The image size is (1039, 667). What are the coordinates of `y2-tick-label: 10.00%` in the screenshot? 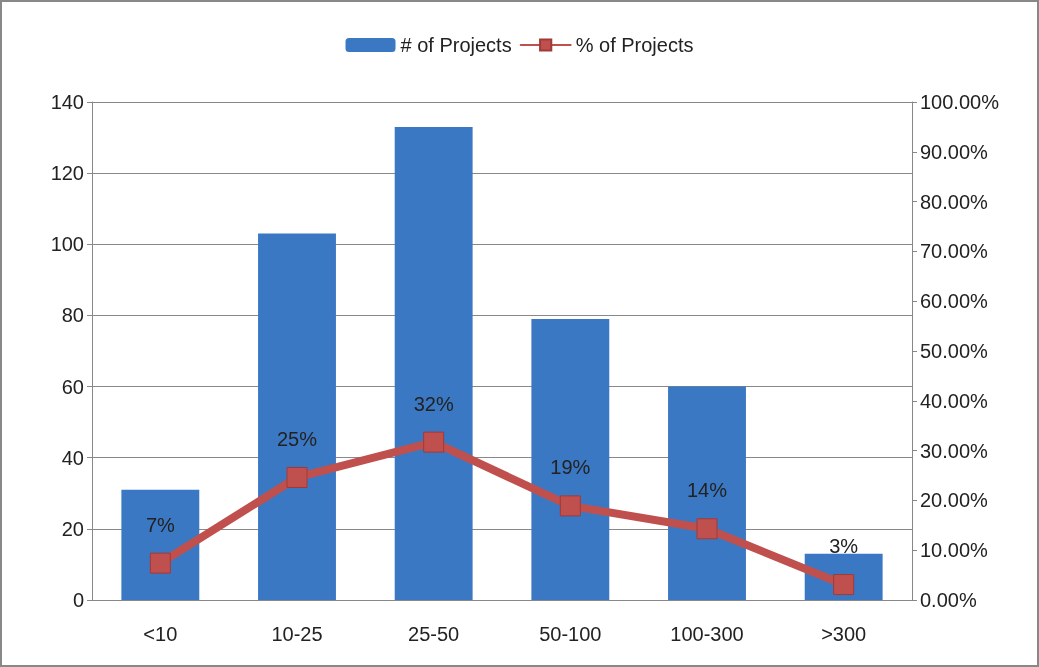 It's located at (954, 550).